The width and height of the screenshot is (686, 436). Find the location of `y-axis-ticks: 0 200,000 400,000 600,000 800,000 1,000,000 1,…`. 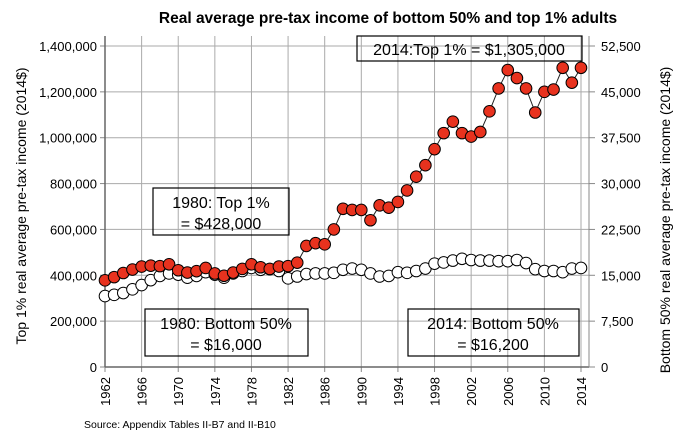

y-axis-ticks: 0 200,000 400,000 600,000 800,000 1,000,000 1,… is located at coordinates (68, 207).